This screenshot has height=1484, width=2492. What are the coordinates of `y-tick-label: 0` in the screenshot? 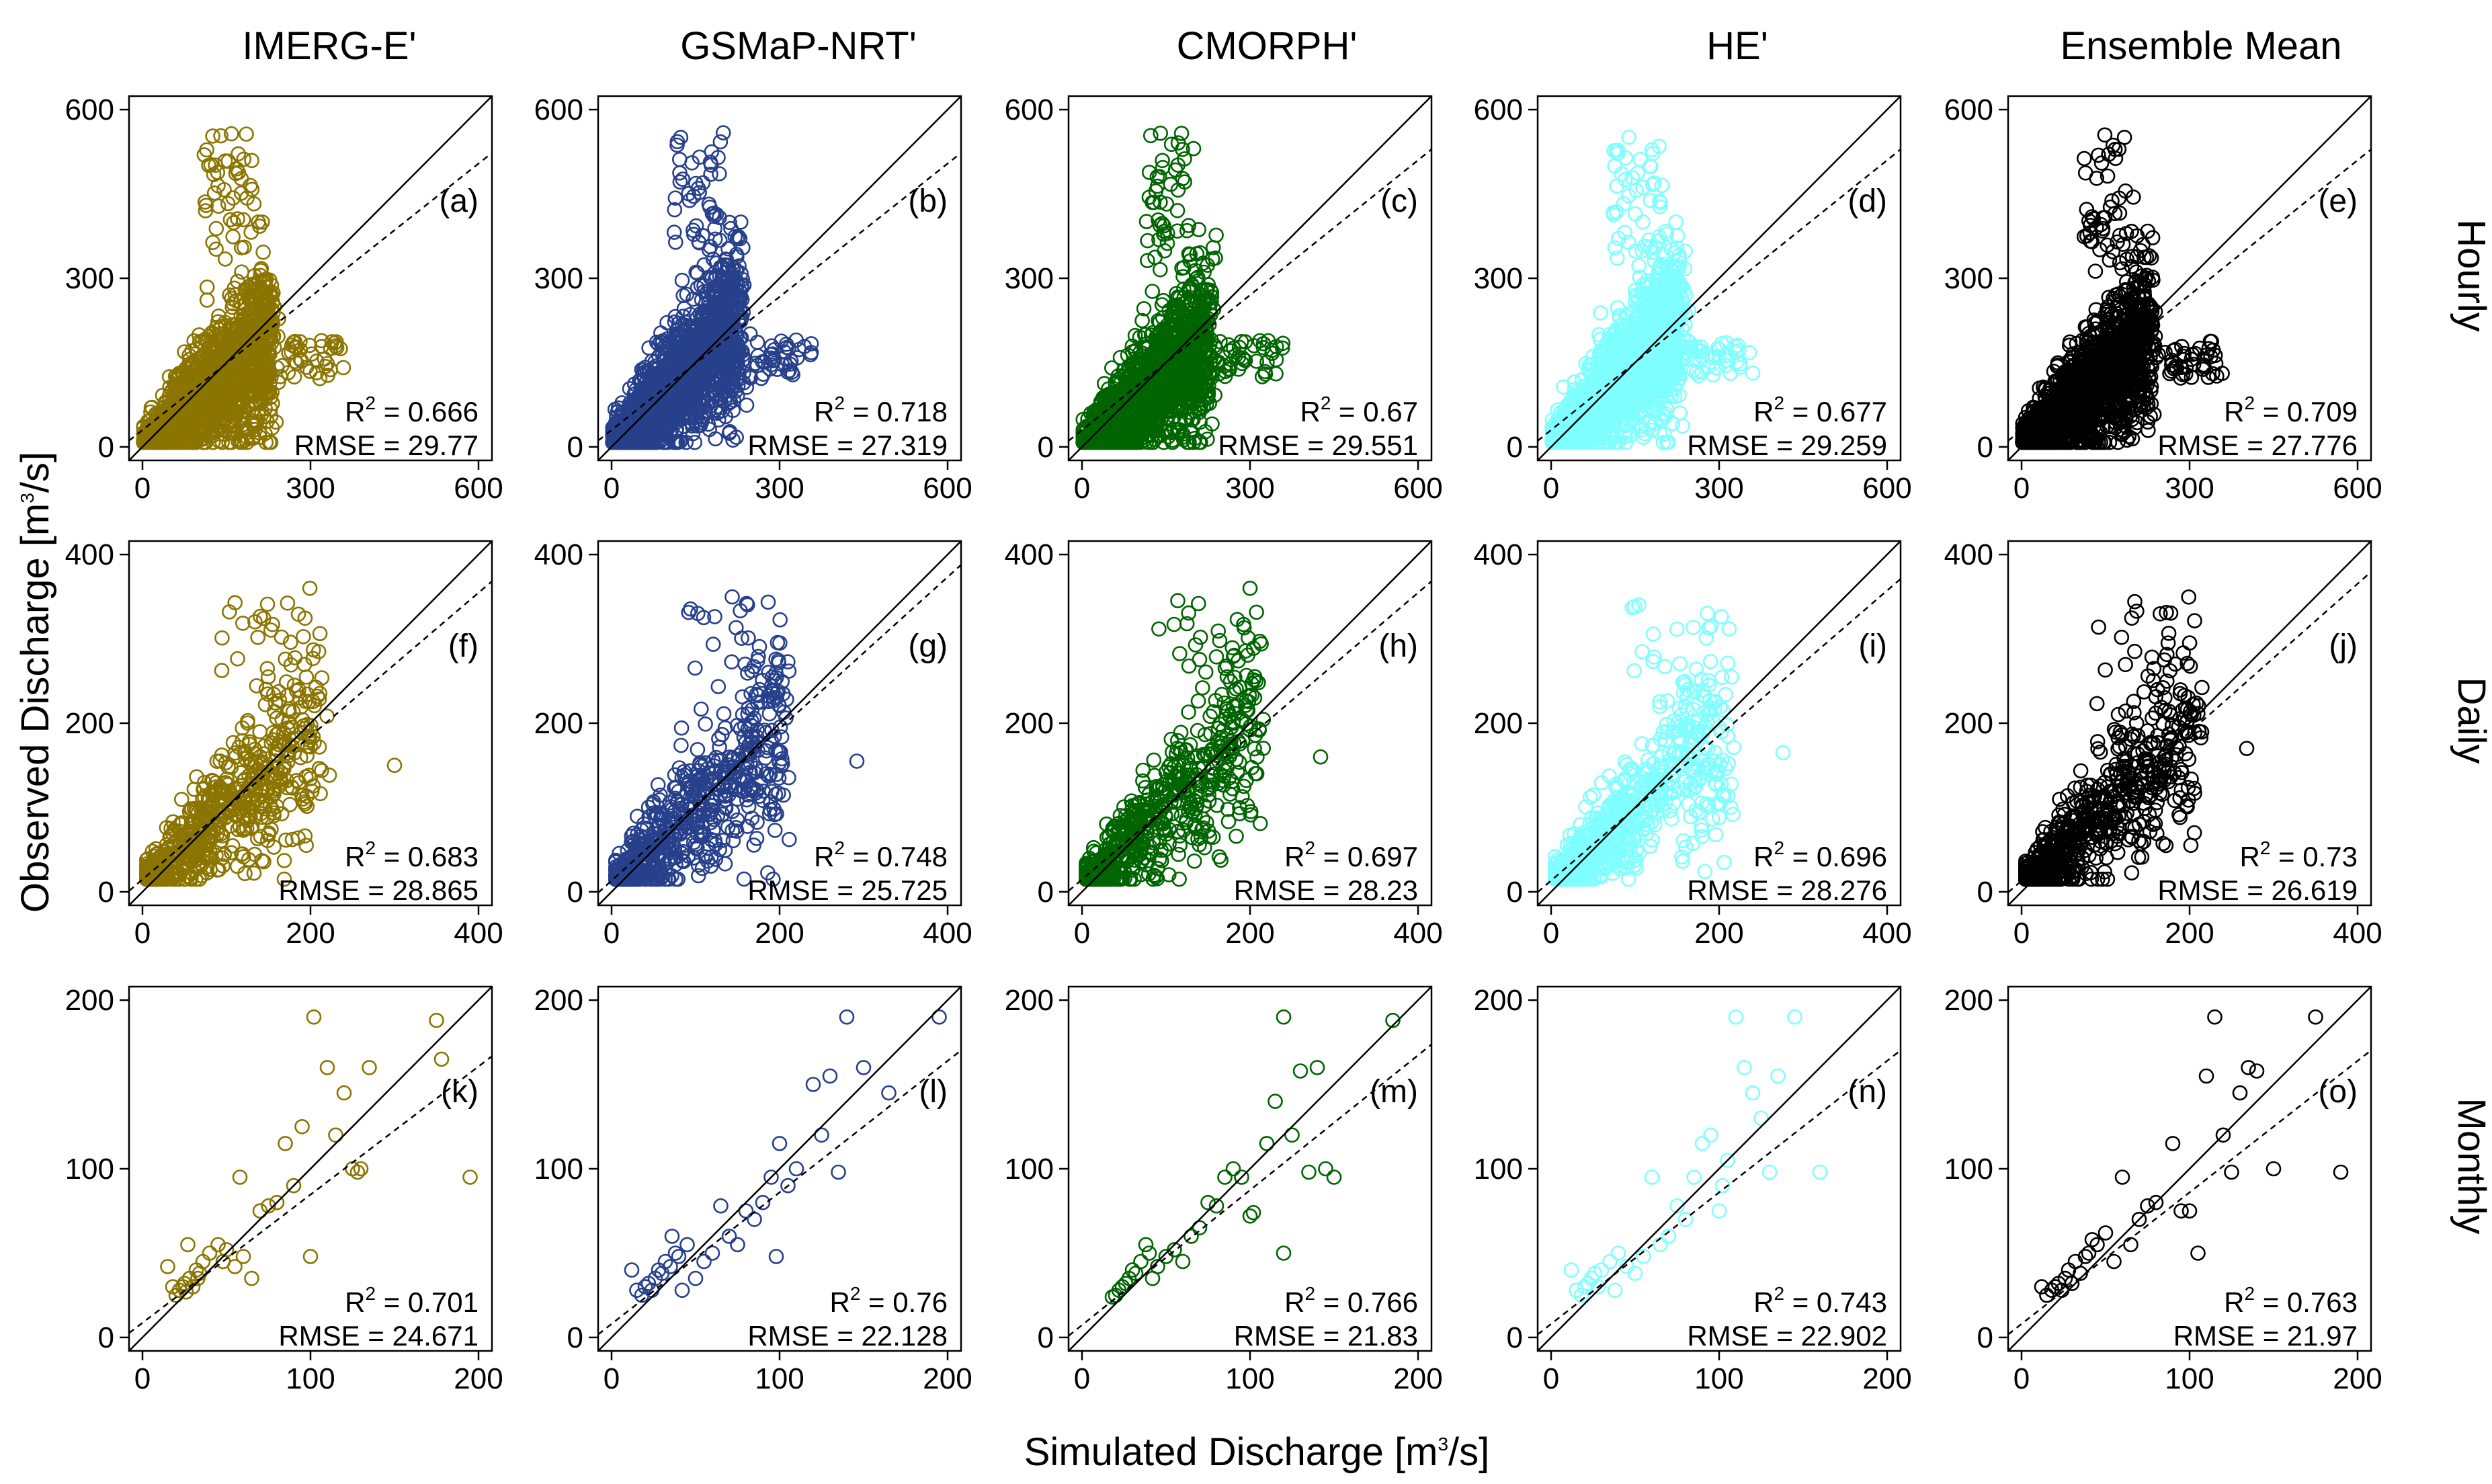 It's located at (106, 447).